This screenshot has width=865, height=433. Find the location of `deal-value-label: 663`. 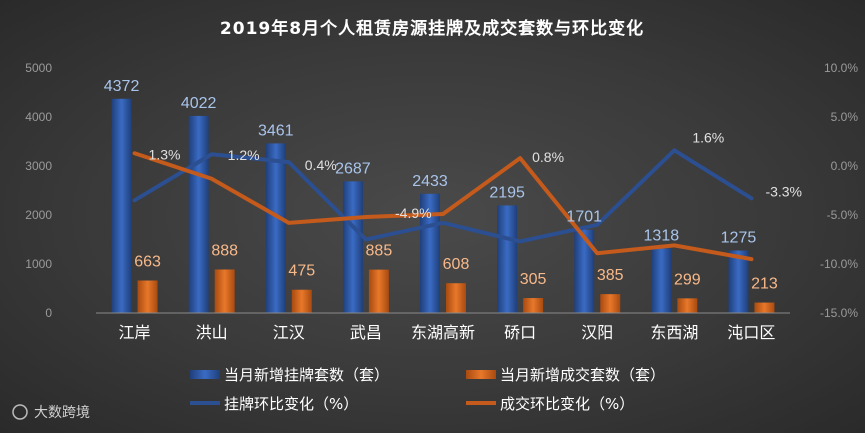

deal-value-label: 663 is located at coordinates (147, 262).